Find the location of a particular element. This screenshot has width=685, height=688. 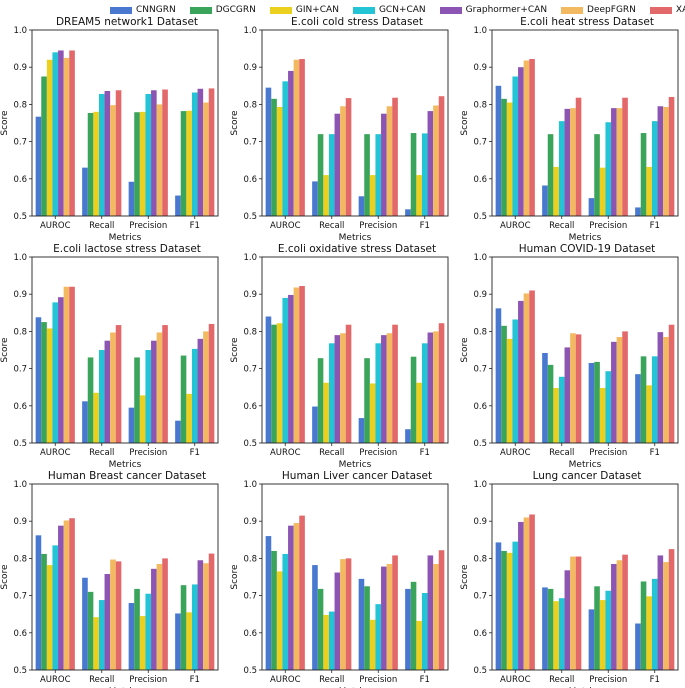

legend-label: GIN+CAN is located at coordinates (317, 10).